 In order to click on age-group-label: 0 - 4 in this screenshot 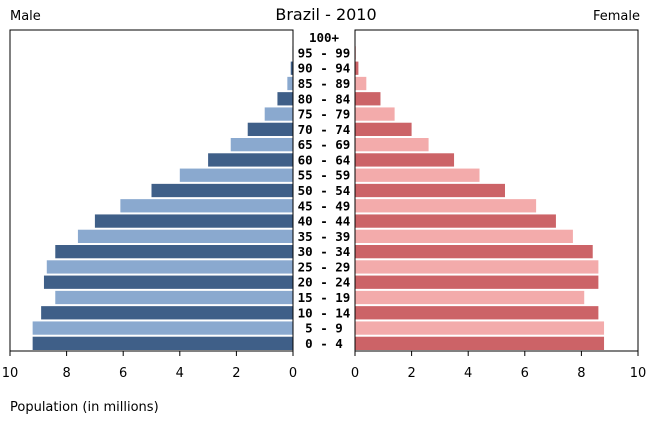, I will do `click(324, 343)`.